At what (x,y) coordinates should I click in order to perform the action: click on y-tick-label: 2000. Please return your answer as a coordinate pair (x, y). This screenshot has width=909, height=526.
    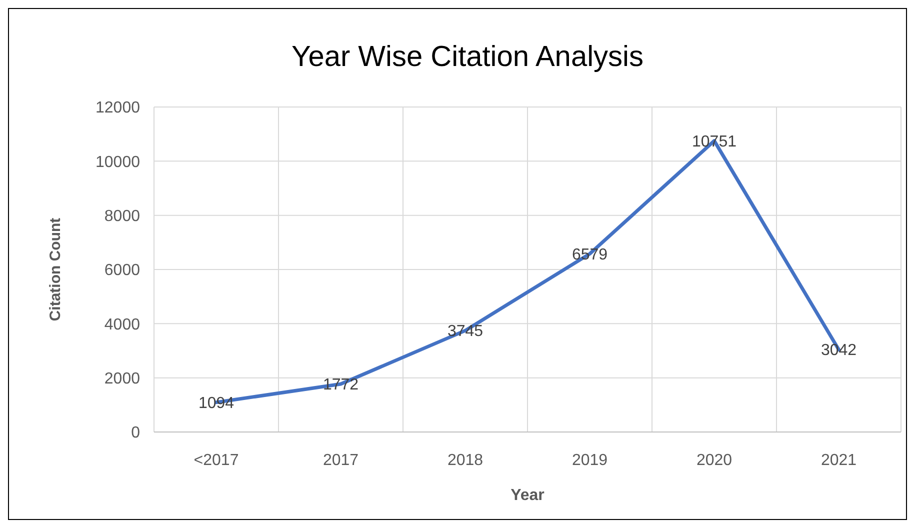
    Looking at the image, I should click on (122, 379).